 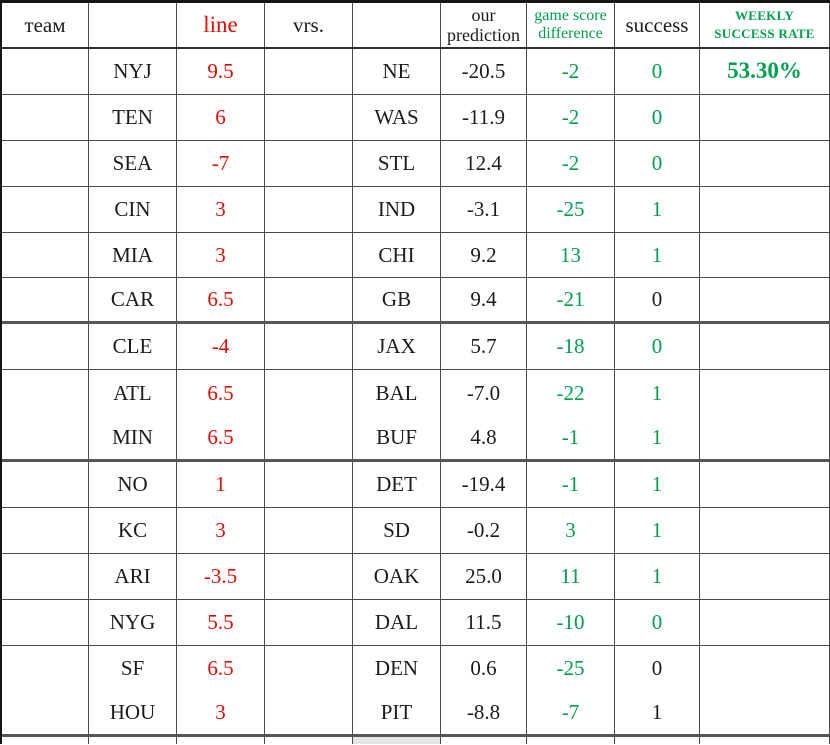 I want to click on team-cell: NYG, so click(x=133, y=622).